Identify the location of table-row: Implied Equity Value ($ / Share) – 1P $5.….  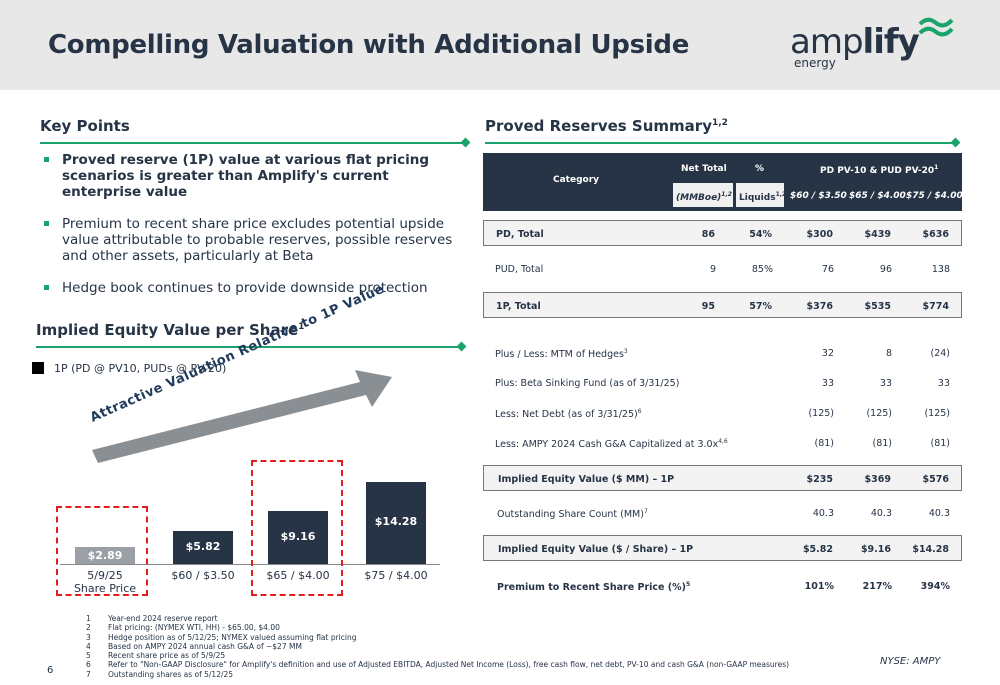
(722, 548).